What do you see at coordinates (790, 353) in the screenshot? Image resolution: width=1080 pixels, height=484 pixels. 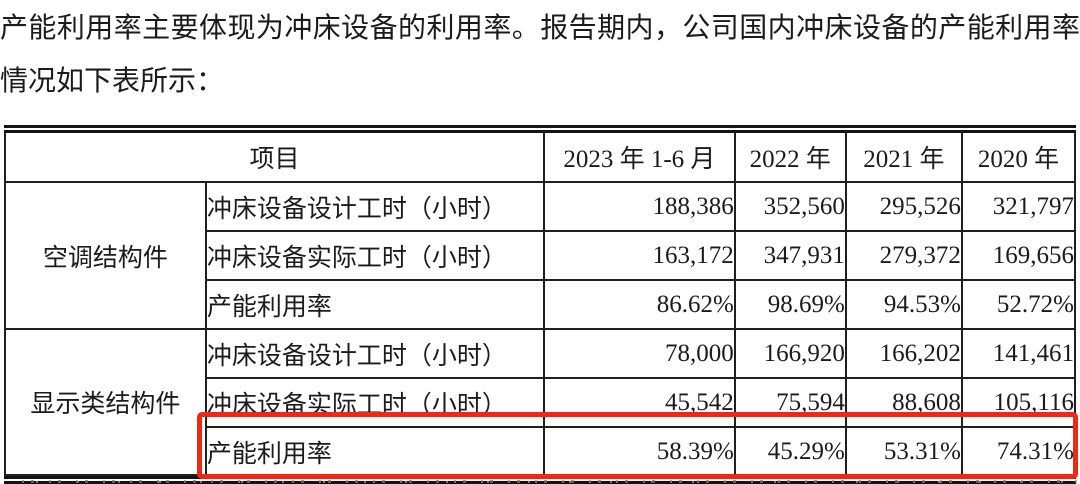 I see `value-cell: 166,920` at bounding box center [790, 353].